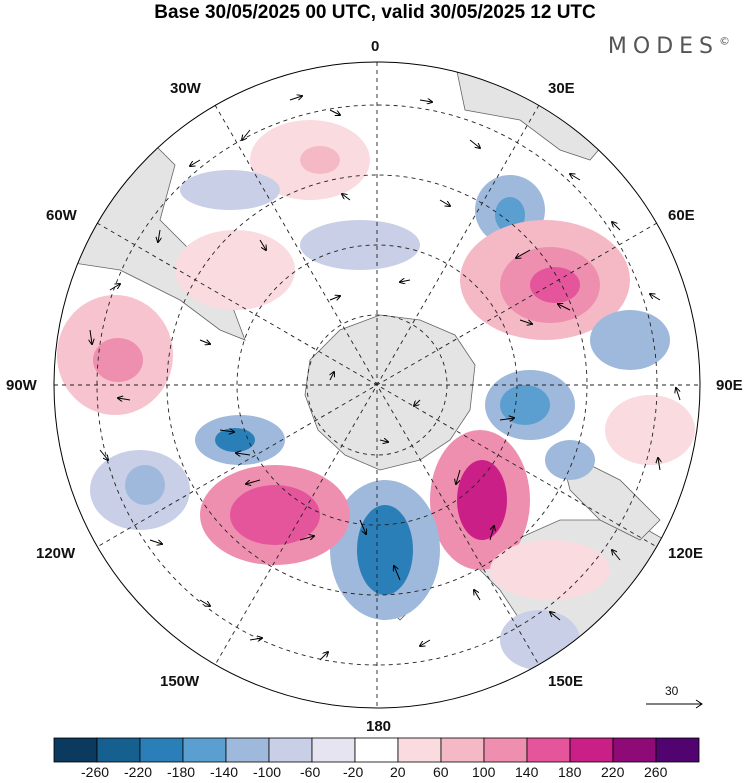 The image size is (750, 783). I want to click on colorbar-tick-label: -220, so click(138, 772).